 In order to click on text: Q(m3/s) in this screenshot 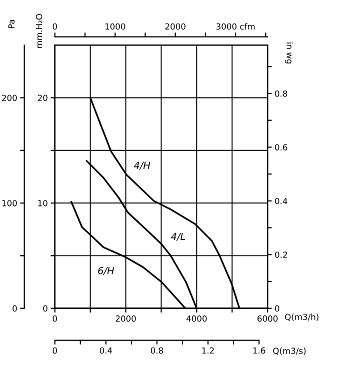, I will do `click(289, 351)`.